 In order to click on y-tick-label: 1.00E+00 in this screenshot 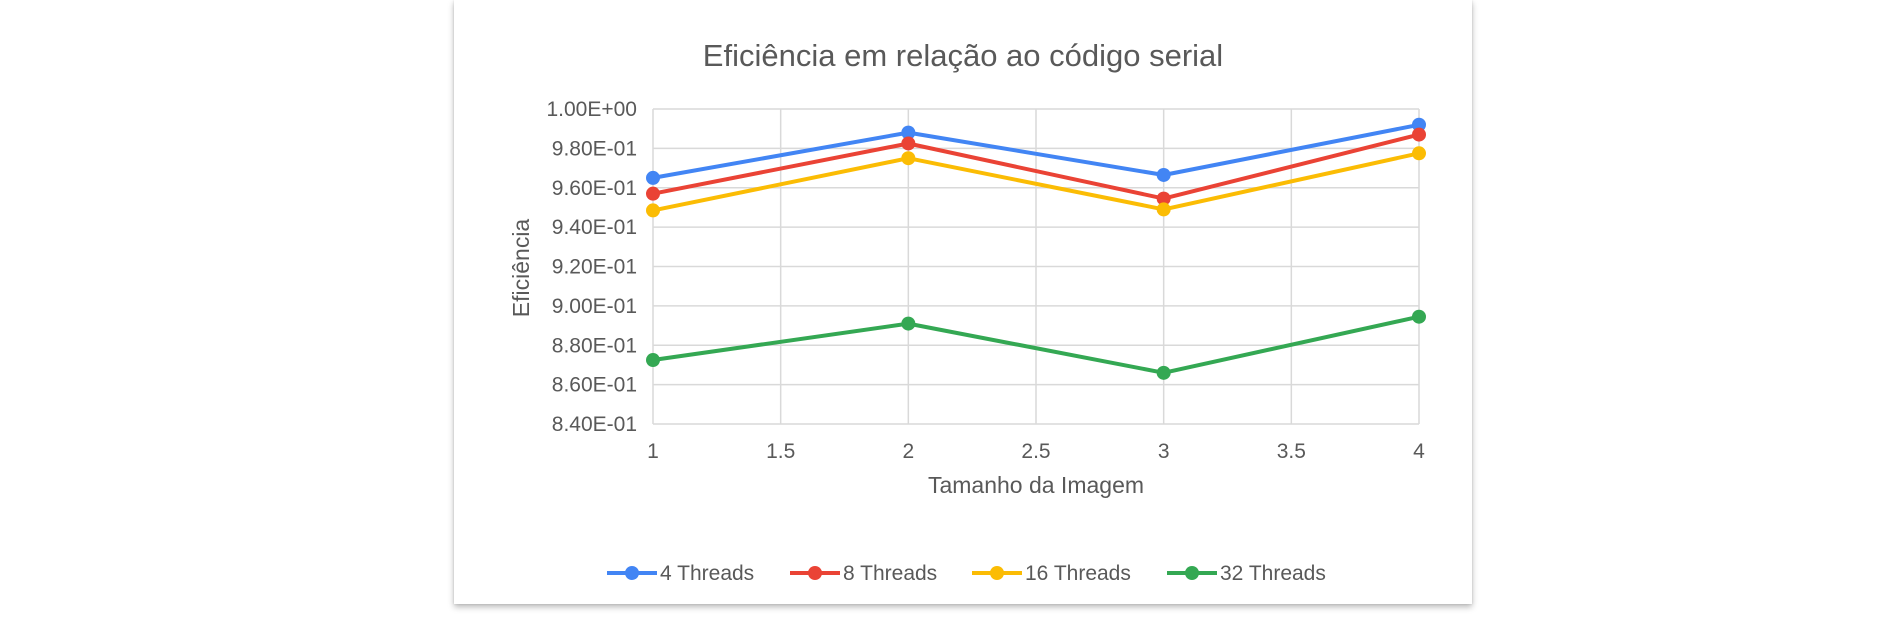, I will do `click(591, 109)`.